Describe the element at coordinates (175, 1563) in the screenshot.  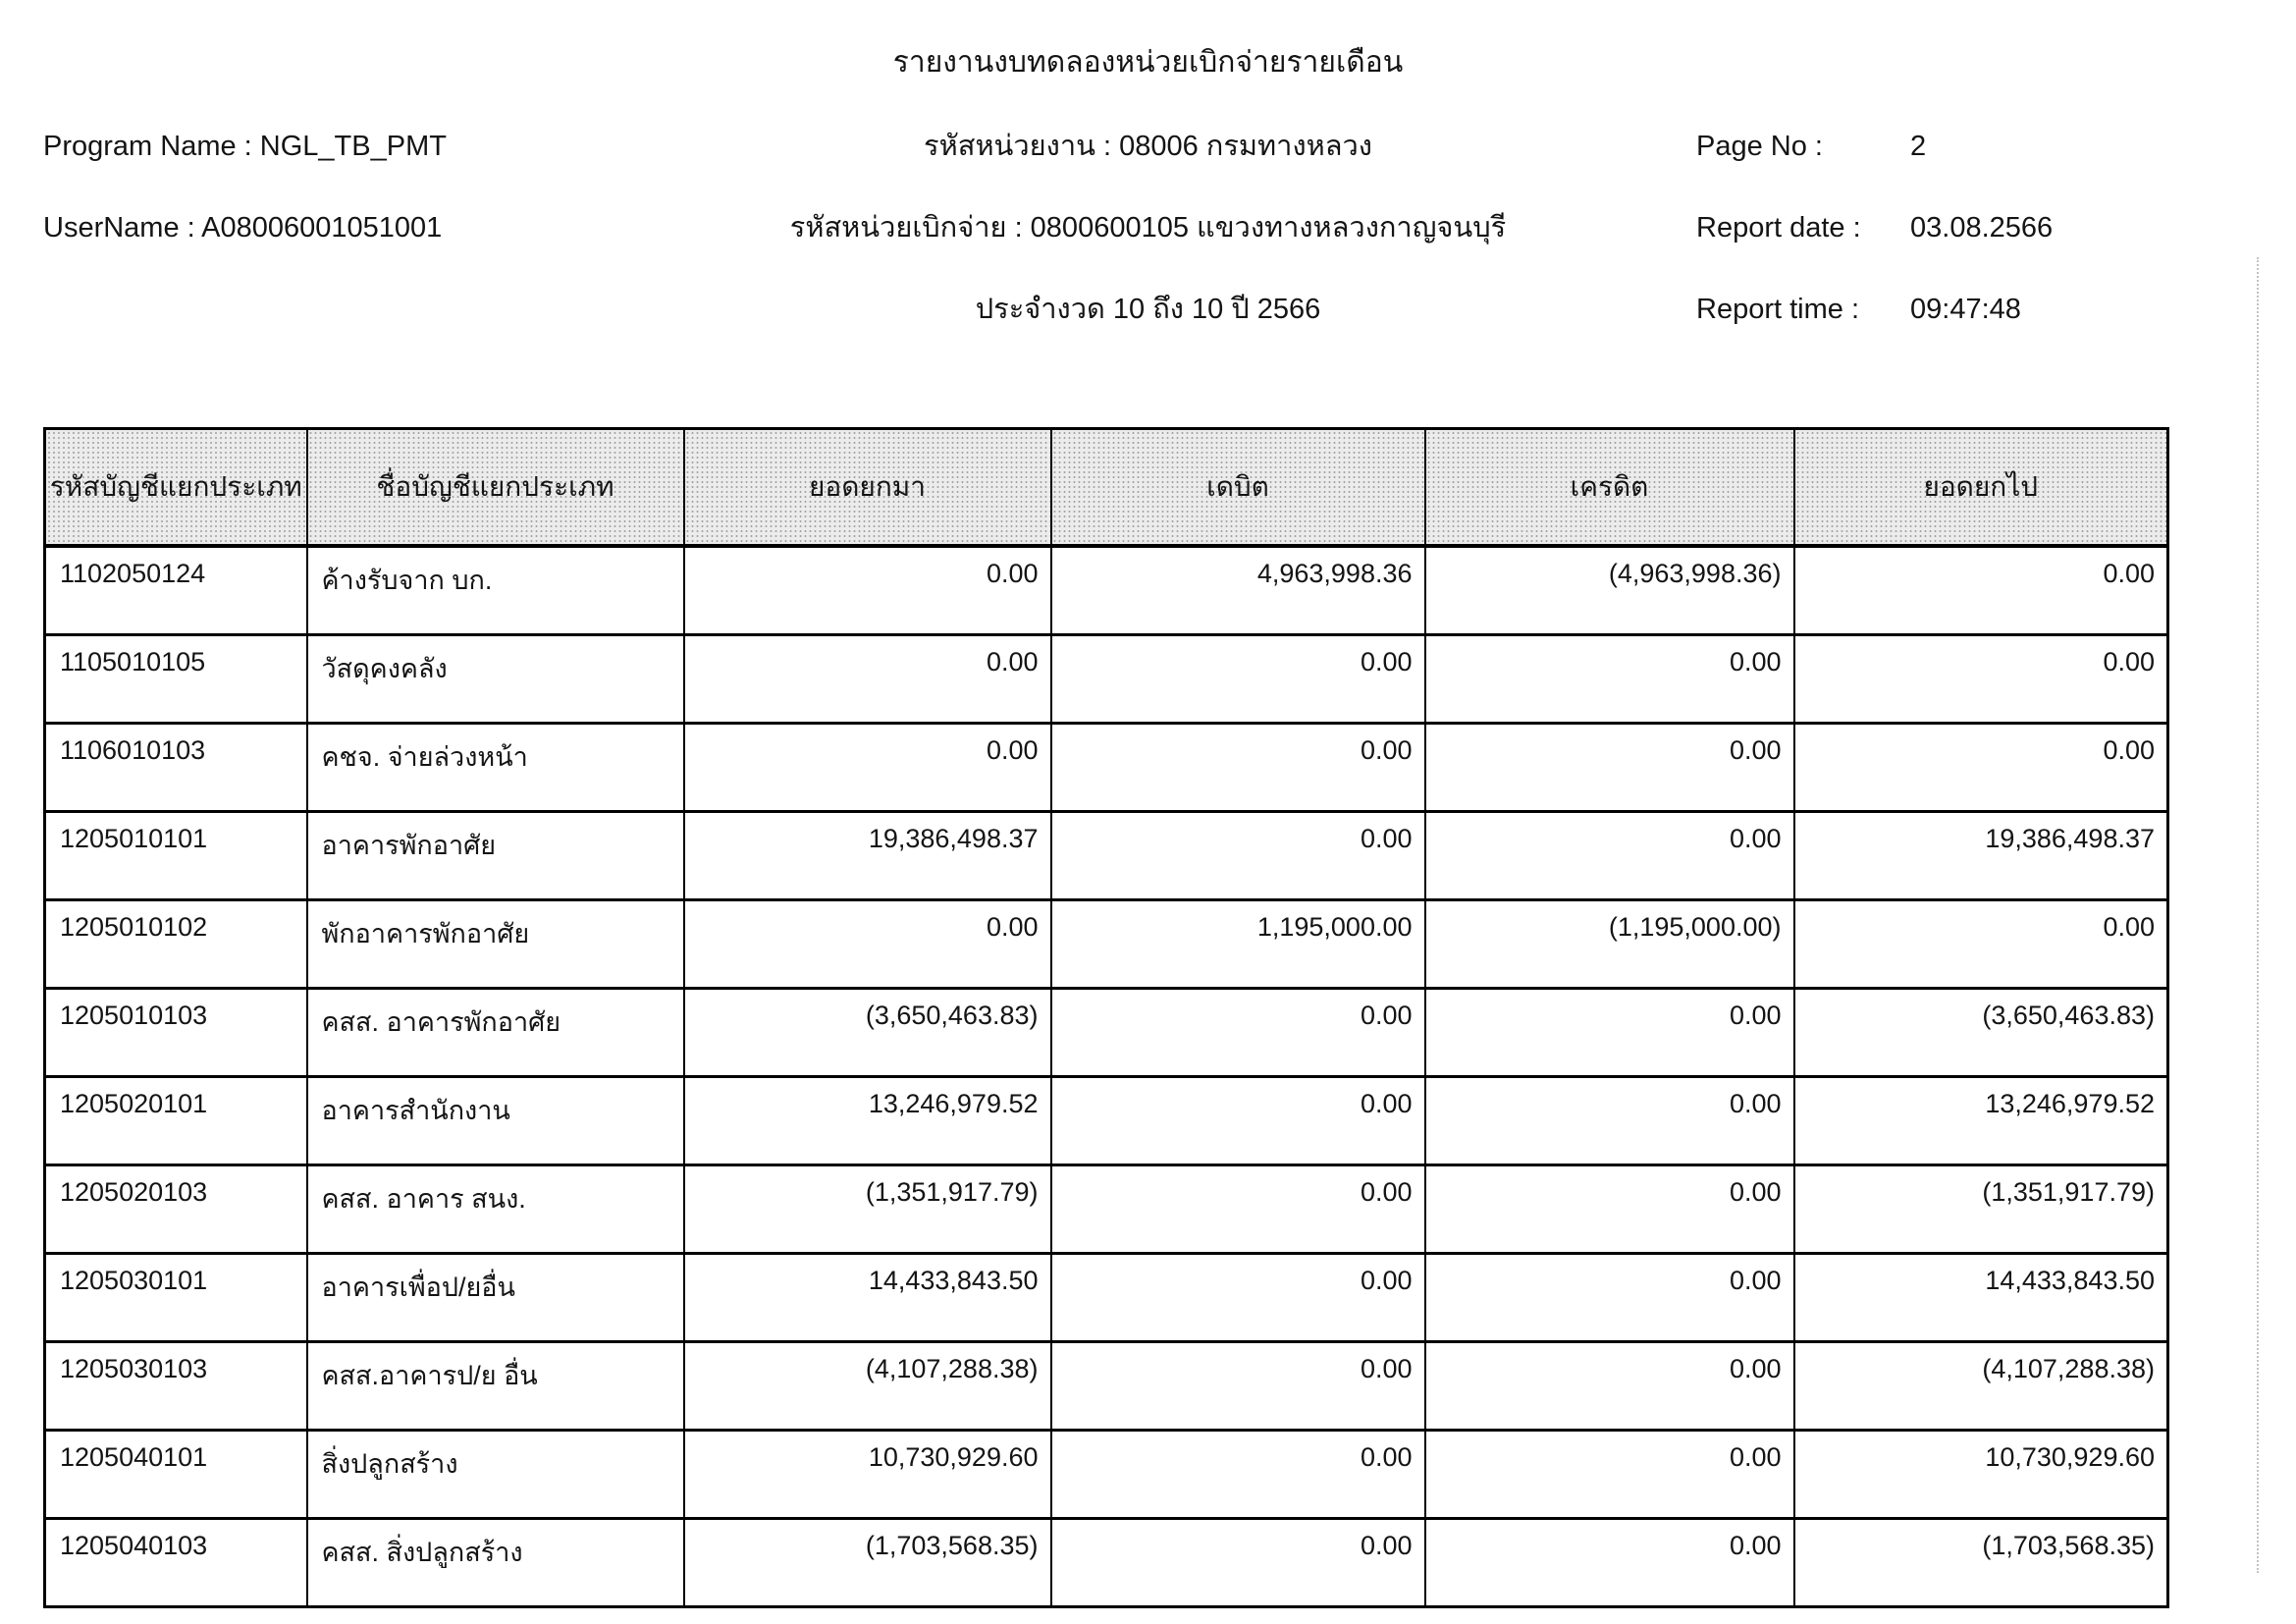
I see `account-code-cell: 1205040103` at that location.